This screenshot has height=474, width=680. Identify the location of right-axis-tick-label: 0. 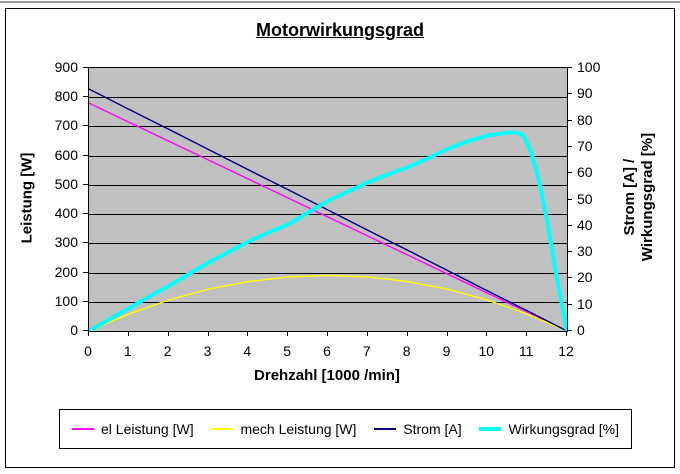
(581, 330).